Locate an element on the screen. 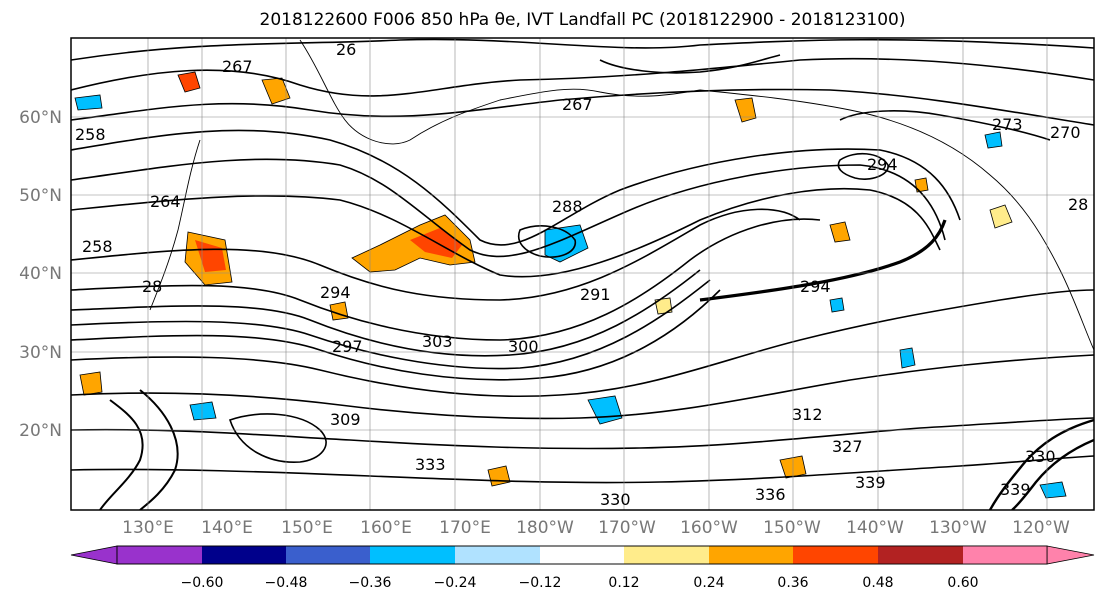  contour-label: 333 is located at coordinates (430, 464).